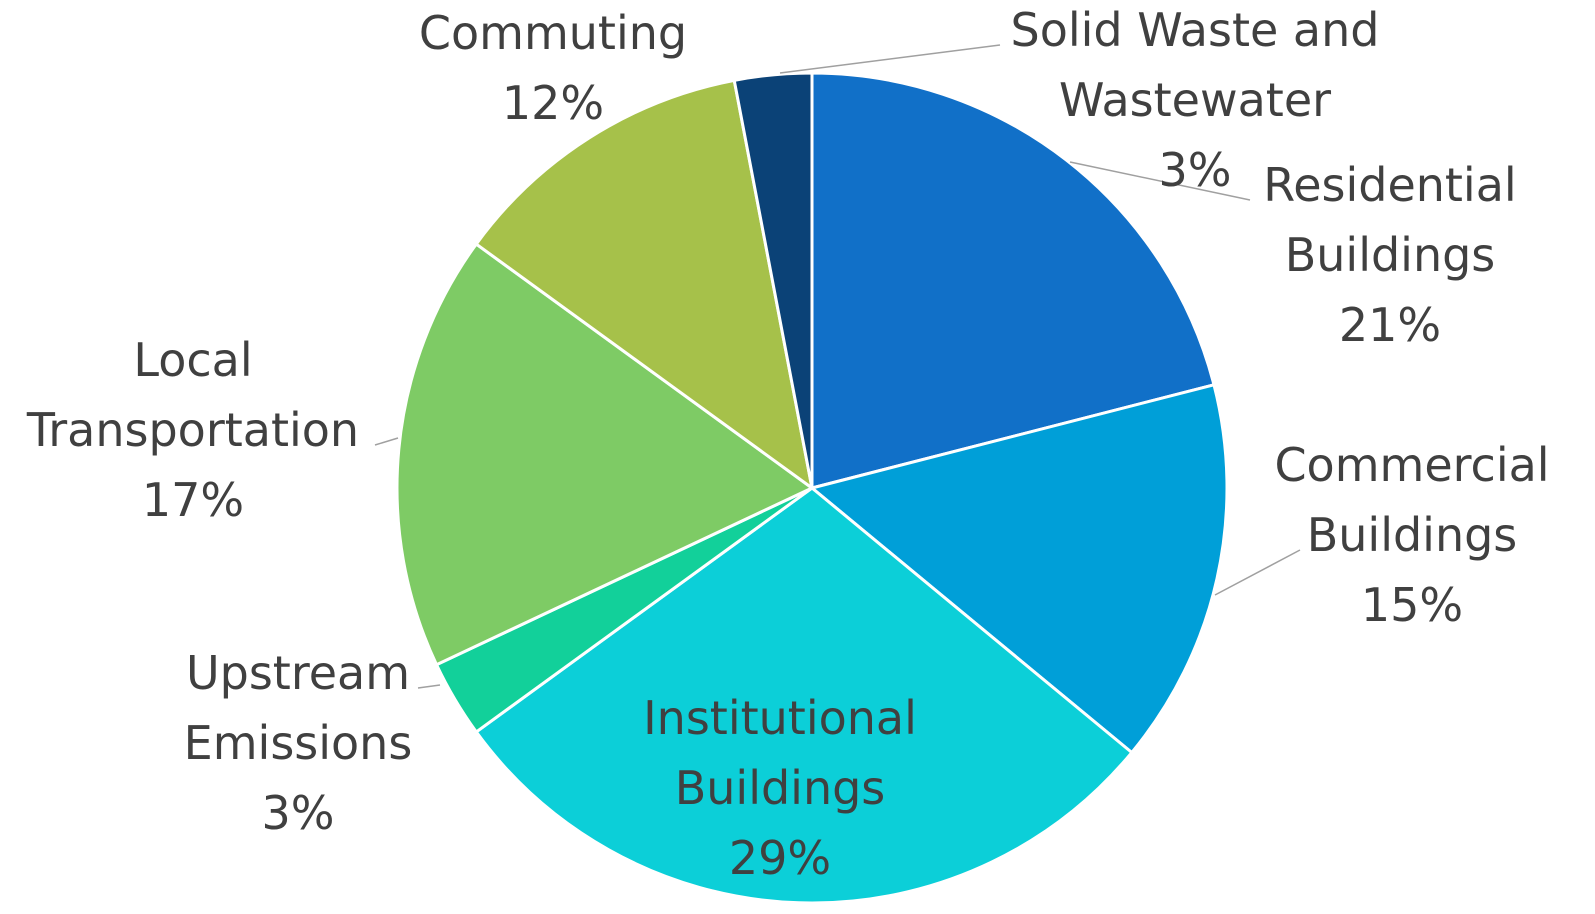 This screenshot has height=914, width=1595. What do you see at coordinates (193, 395) in the screenshot?
I see `category-name: Local Transportation` at bounding box center [193, 395].